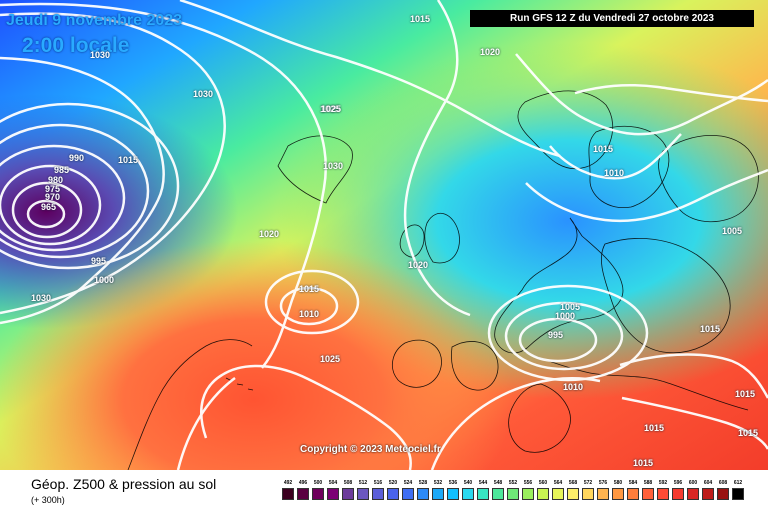 This screenshot has width=768, height=512. What do you see at coordinates (438, 483) in the screenshot?
I see `scale-value-label: 532` at bounding box center [438, 483].